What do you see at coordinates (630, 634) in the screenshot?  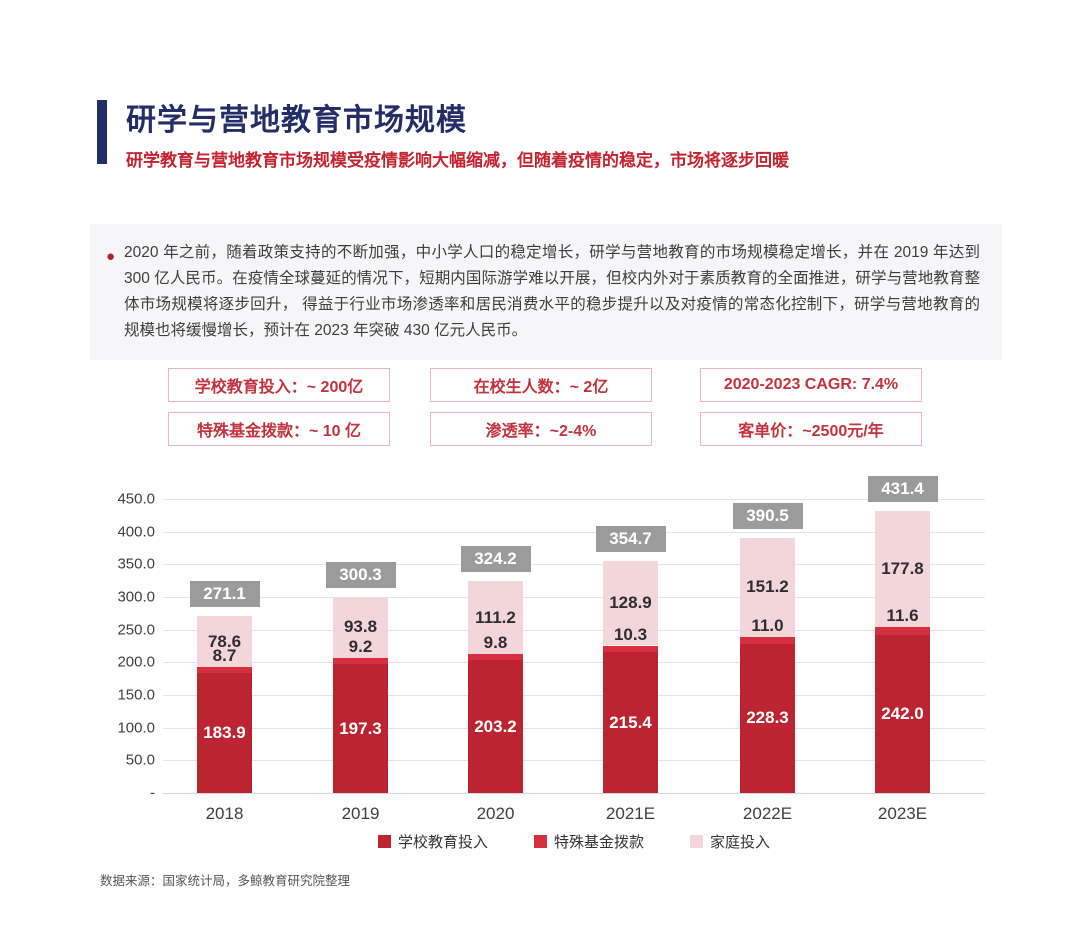 I see `fund-value-label: 10.3` at bounding box center [630, 634].